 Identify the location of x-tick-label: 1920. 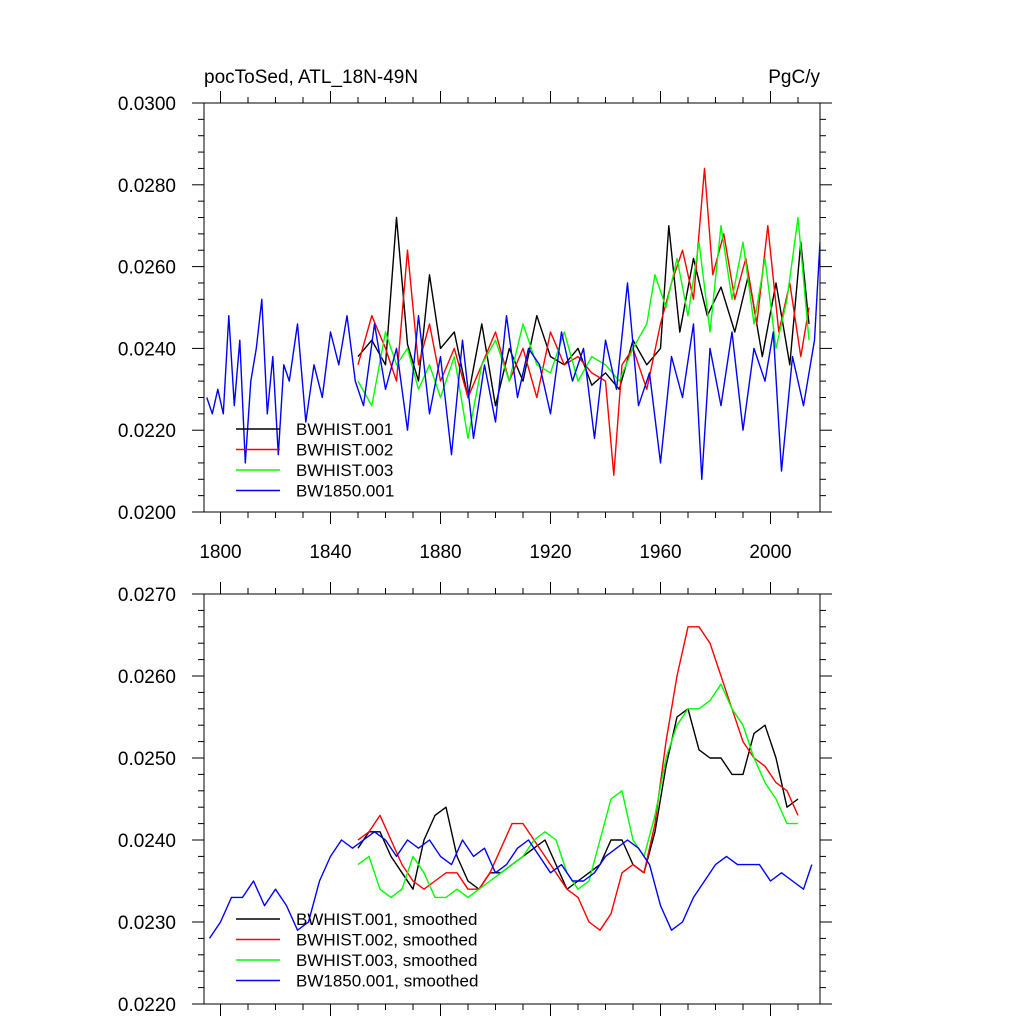
(550, 552).